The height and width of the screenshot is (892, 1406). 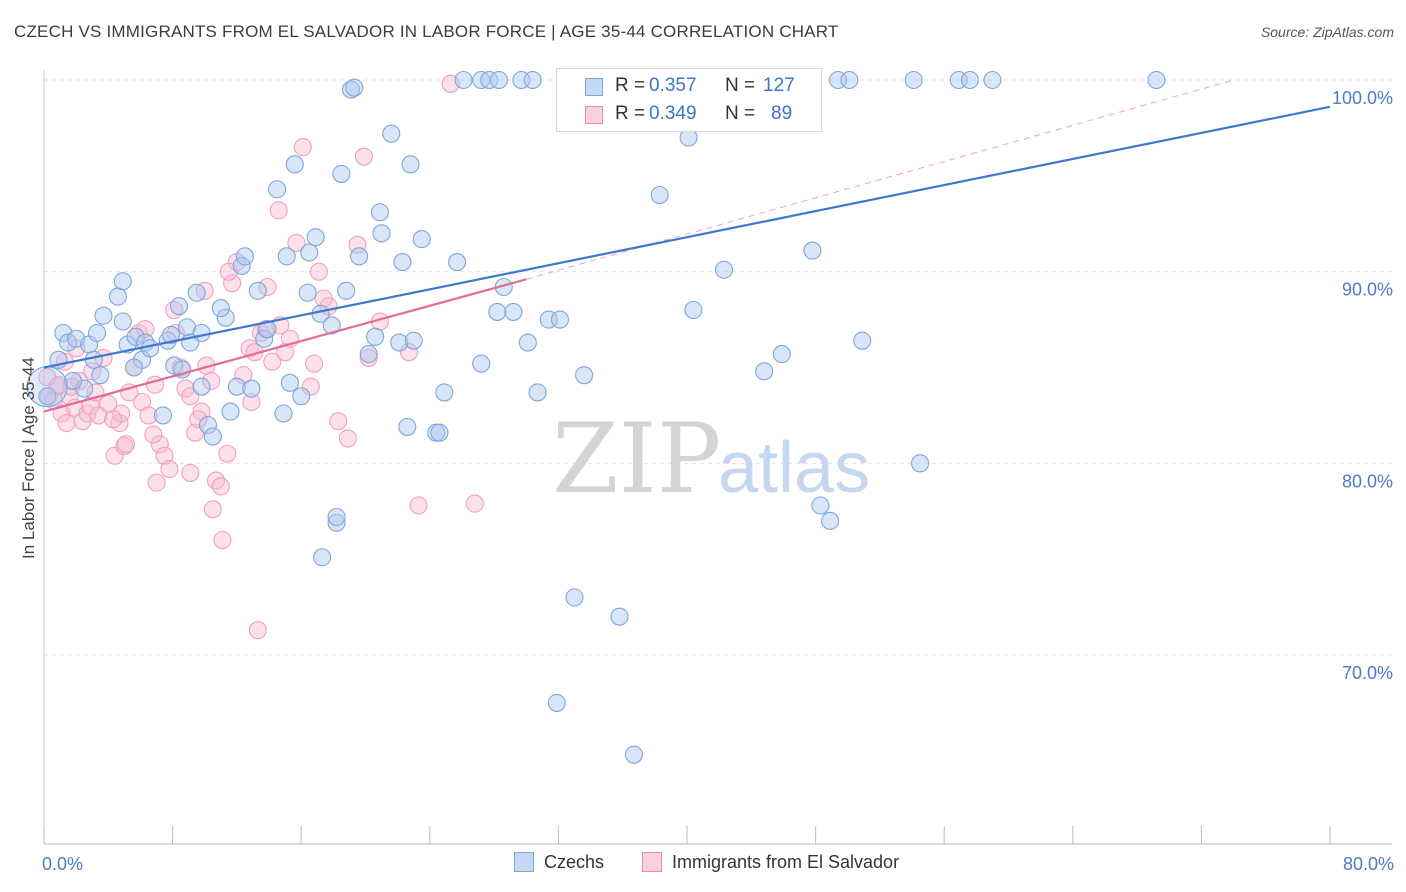 I want to click on legend-n-value: 89, so click(x=782, y=113).